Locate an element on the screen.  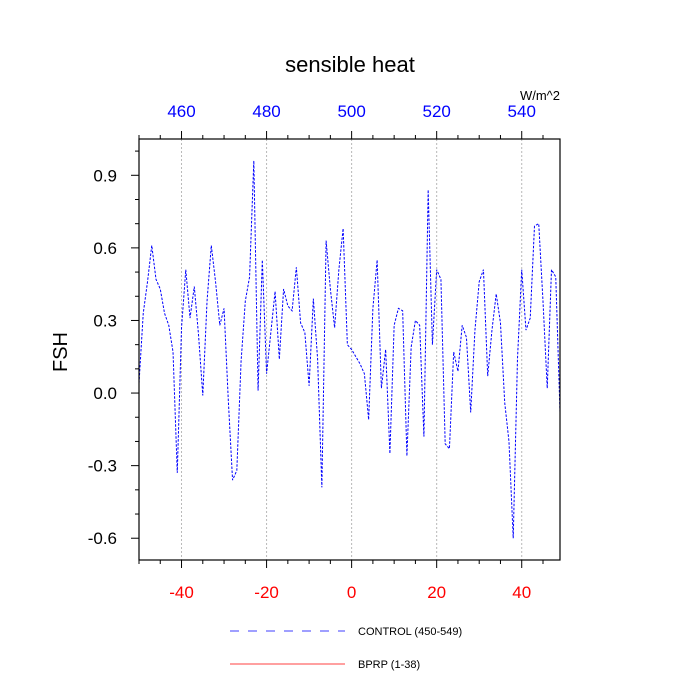
y-tick-label: 0.0 is located at coordinates (105, 393).